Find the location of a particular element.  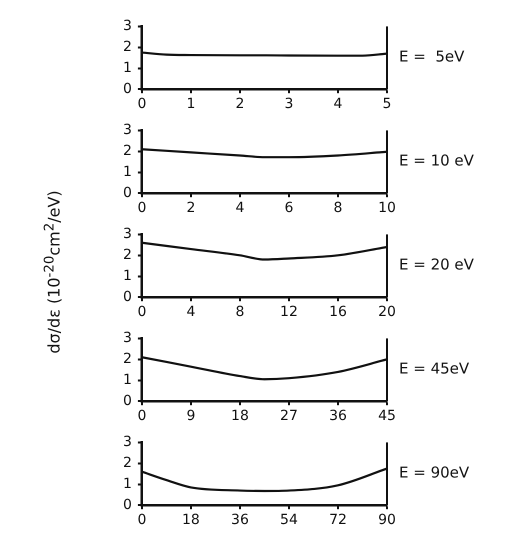

x-tick-label: 27 is located at coordinates (289, 416).